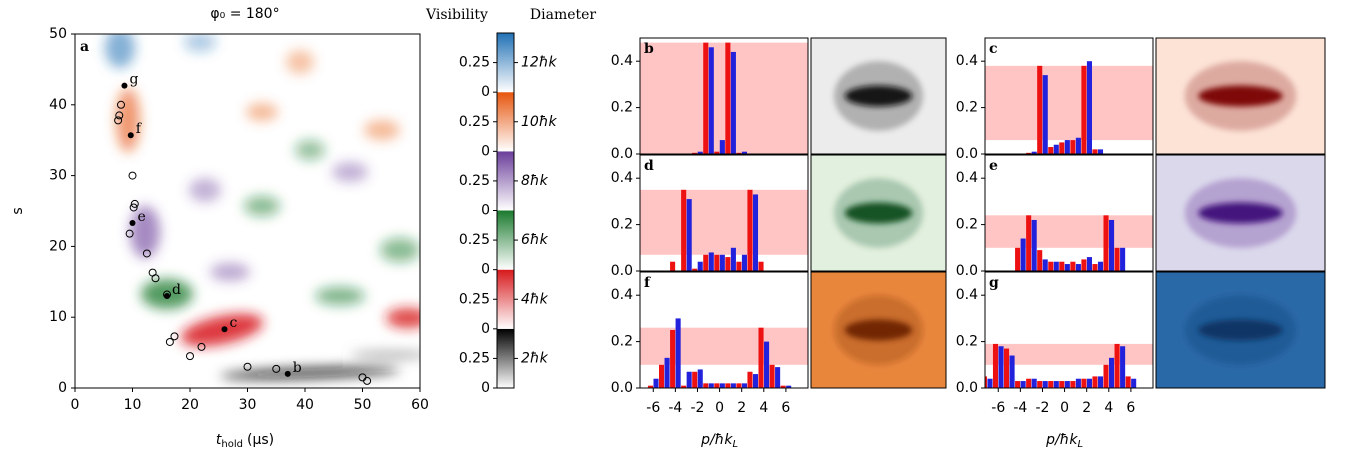  I want to click on point-label: b, so click(297, 368).